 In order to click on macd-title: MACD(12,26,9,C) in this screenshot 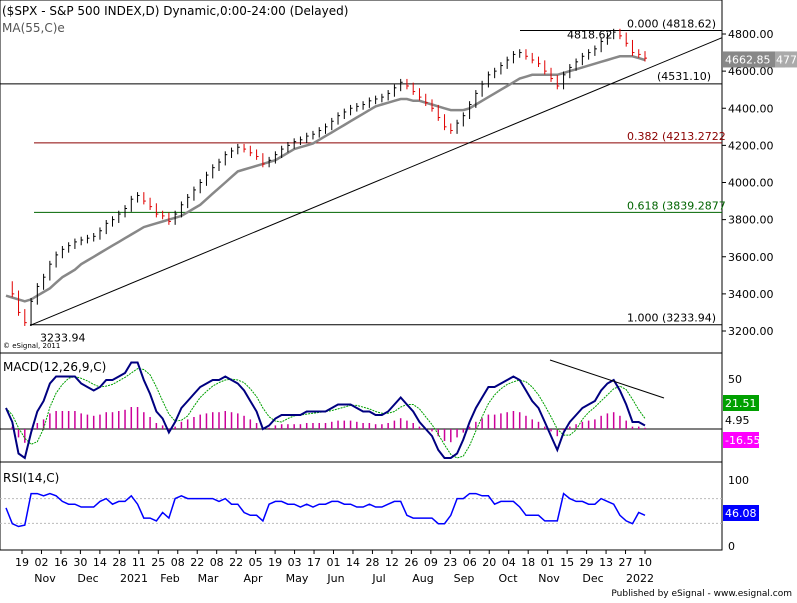, I will do `click(54, 367)`.